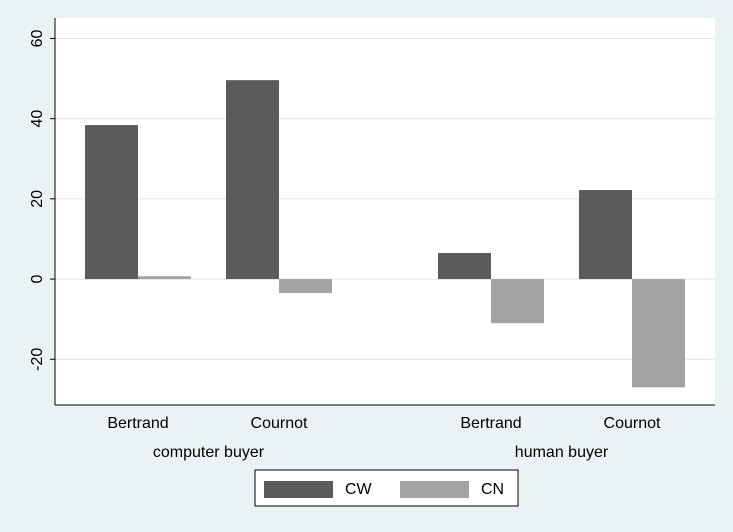 This screenshot has width=733, height=532. What do you see at coordinates (359, 489) in the screenshot?
I see `legend-label: CW` at bounding box center [359, 489].